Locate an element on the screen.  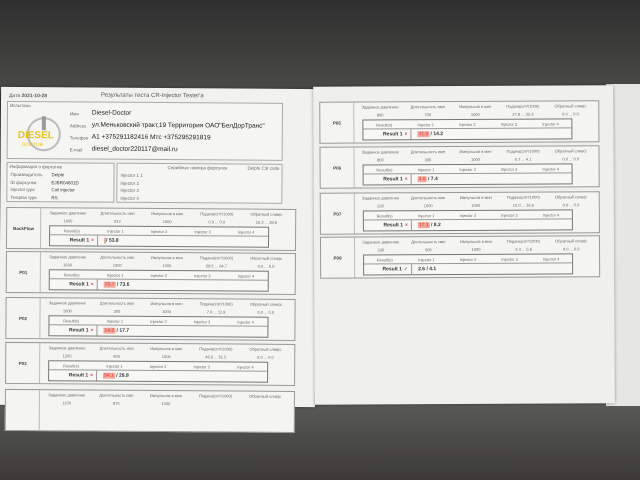
test-name: P07 is located at coordinates (337, 213).